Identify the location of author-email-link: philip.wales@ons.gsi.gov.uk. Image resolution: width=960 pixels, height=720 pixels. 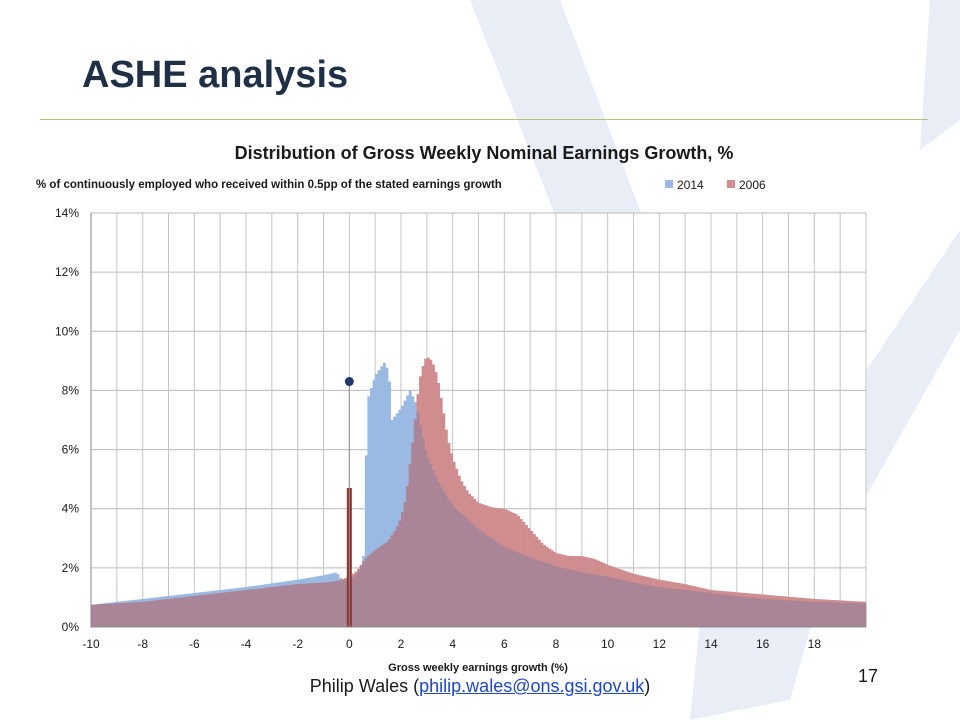
(532, 686).